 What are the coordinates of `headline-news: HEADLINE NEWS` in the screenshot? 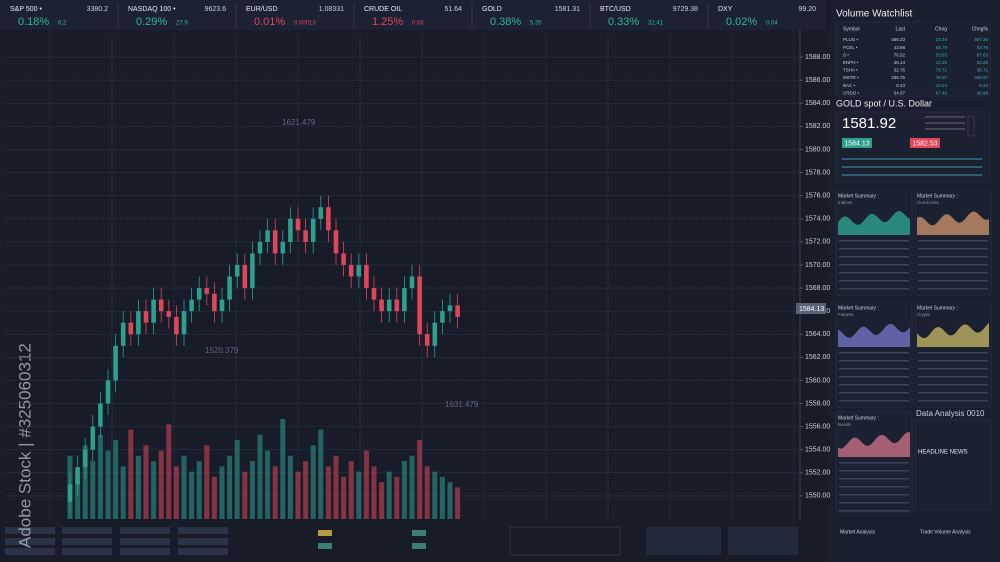 It's located at (943, 453).